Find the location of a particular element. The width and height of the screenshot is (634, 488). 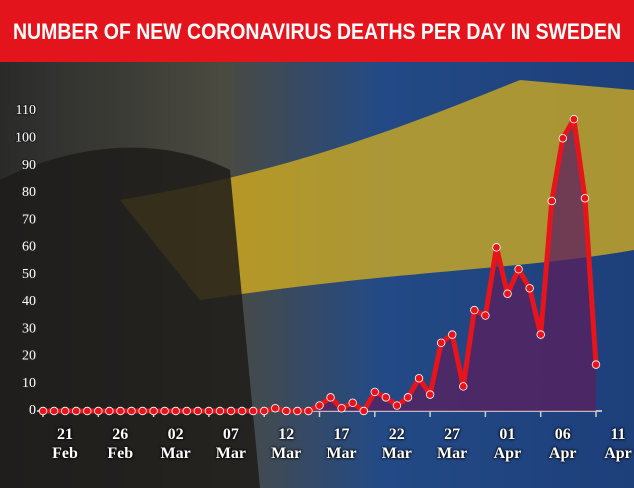

y-tick-label: 100 is located at coordinates (25, 137).